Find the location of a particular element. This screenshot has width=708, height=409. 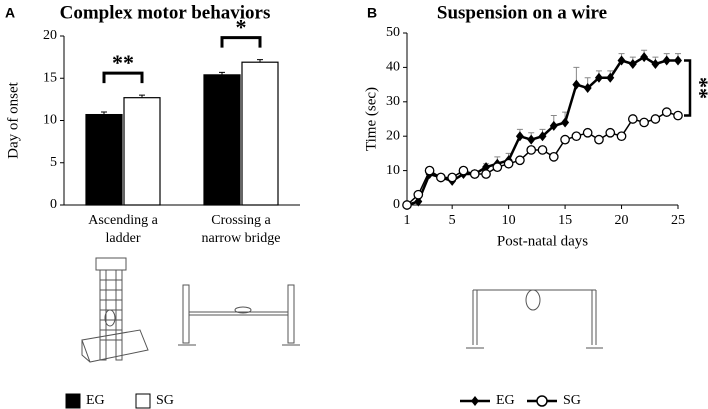

x-tick-label: 15 is located at coordinates (565, 220).